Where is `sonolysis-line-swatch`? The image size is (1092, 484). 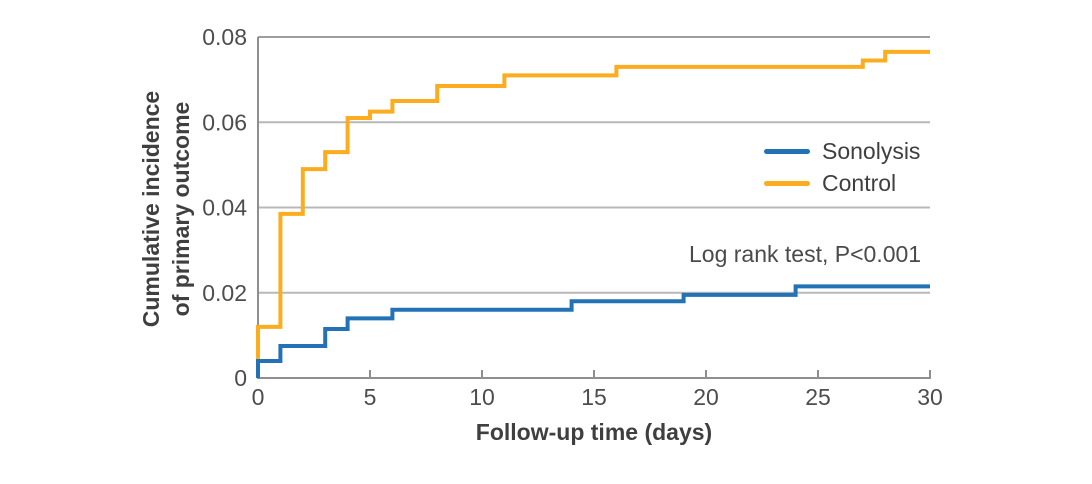
sonolysis-line-swatch is located at coordinates (787, 151).